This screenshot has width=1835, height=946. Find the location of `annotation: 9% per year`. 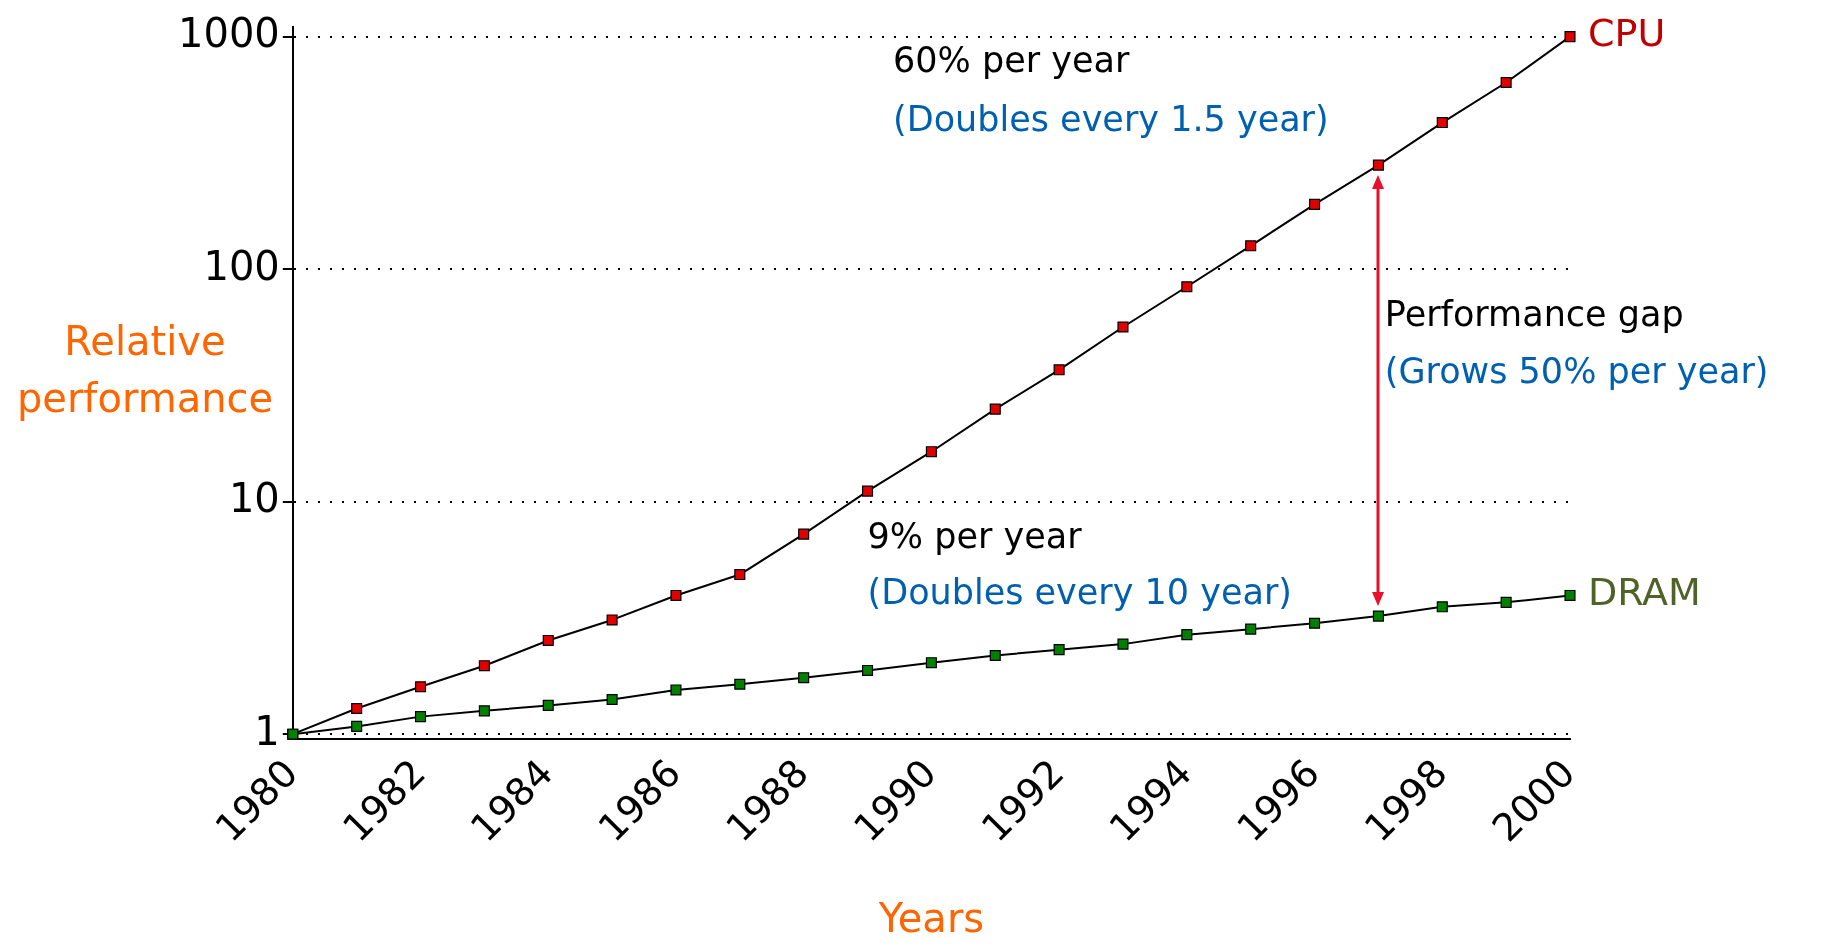

annotation: 9% per year is located at coordinates (975, 535).